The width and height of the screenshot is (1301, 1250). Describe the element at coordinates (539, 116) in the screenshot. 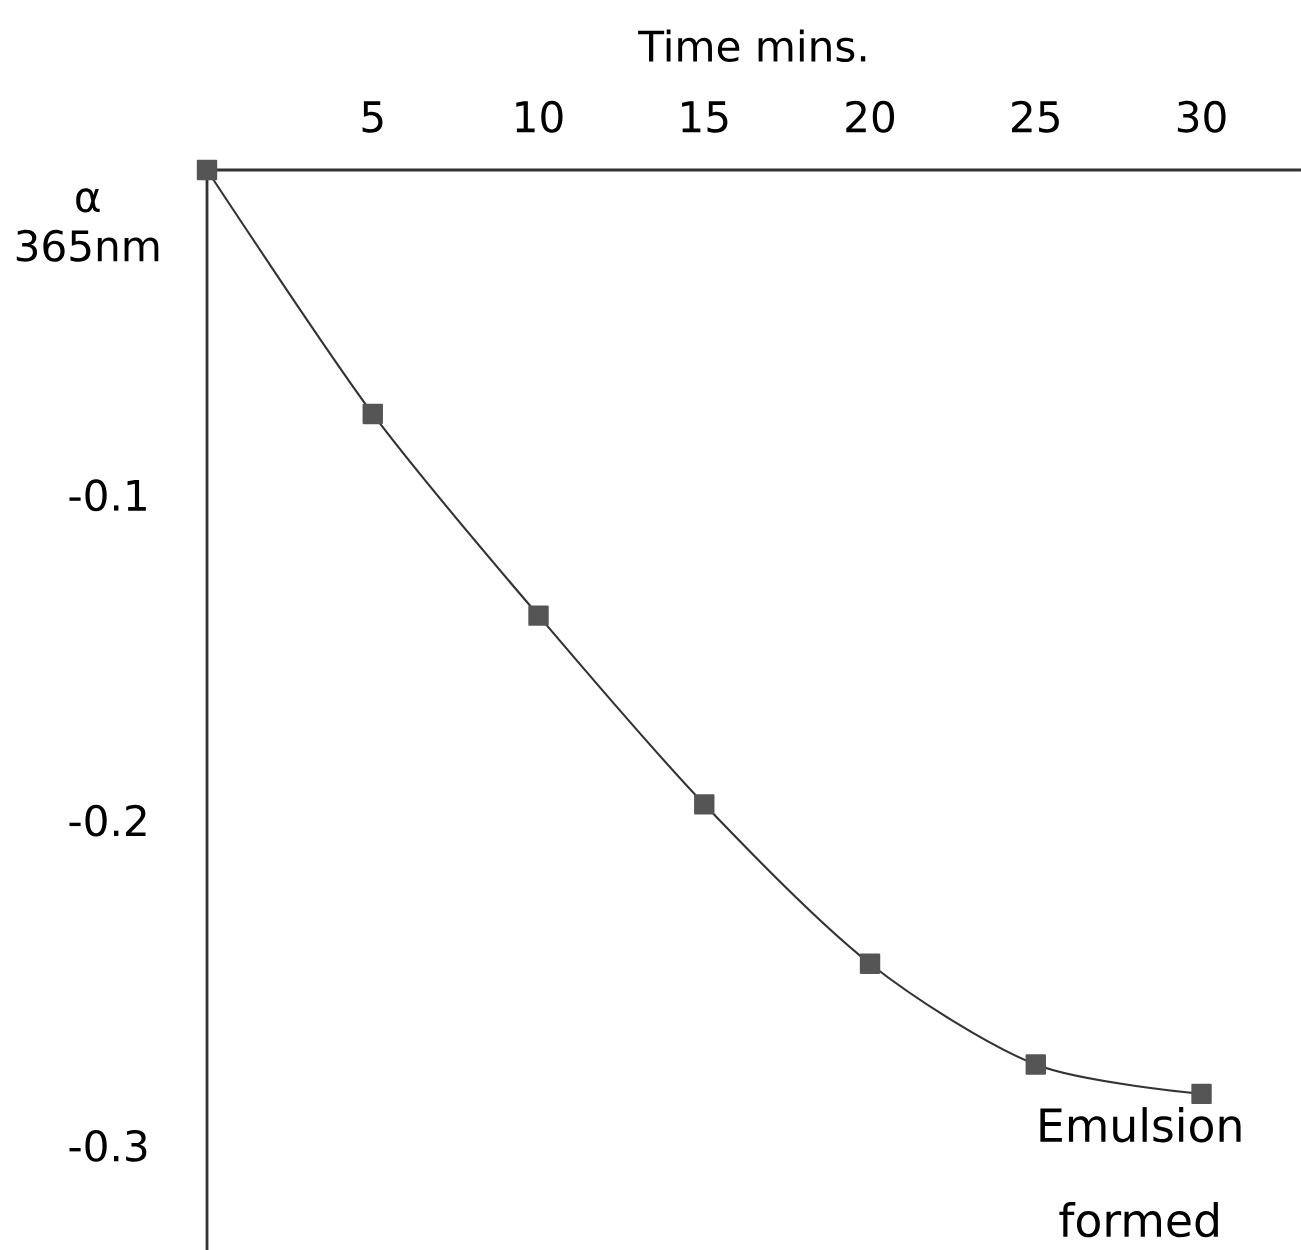

I see `x-tick-label: 10` at that location.